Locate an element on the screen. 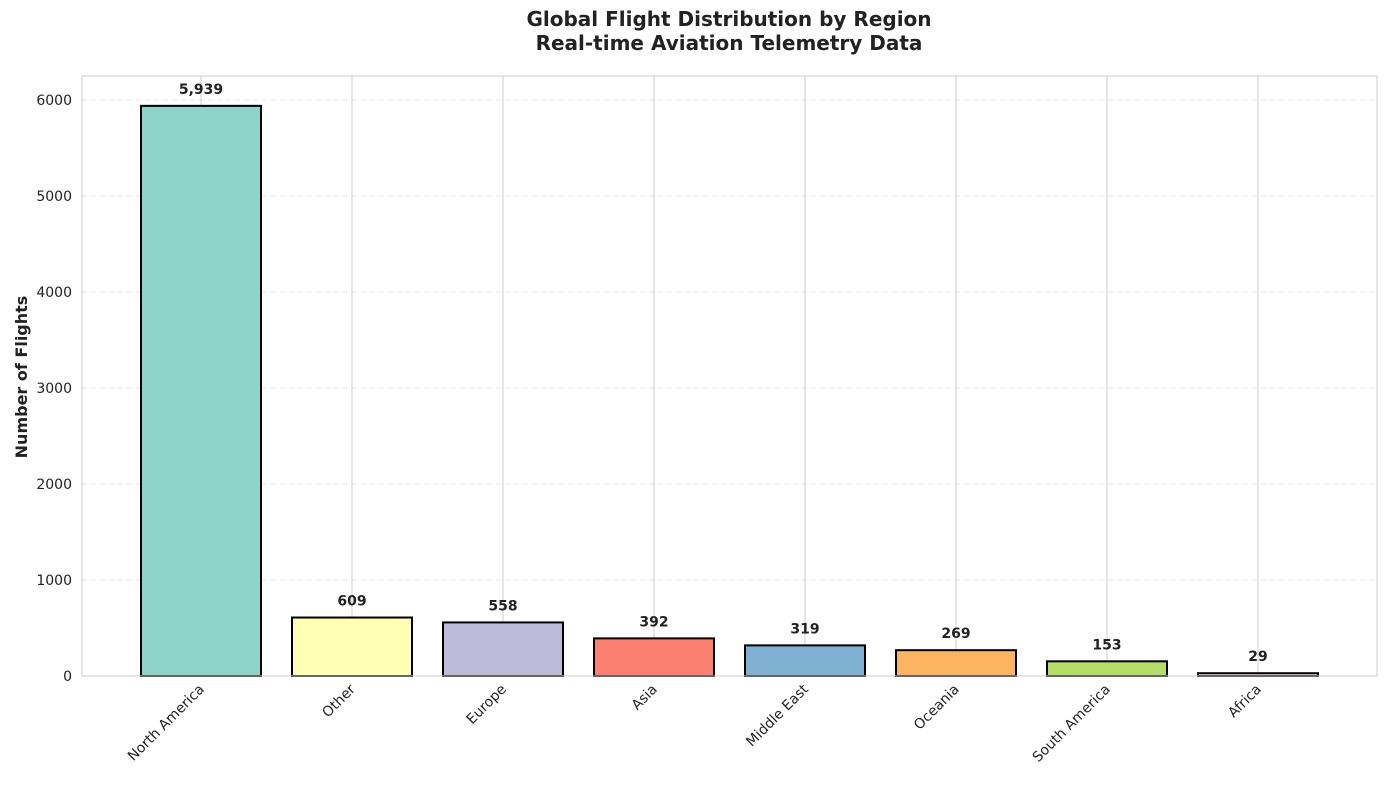 The height and width of the screenshot is (786, 1387). data-label: 609 is located at coordinates (351, 602).